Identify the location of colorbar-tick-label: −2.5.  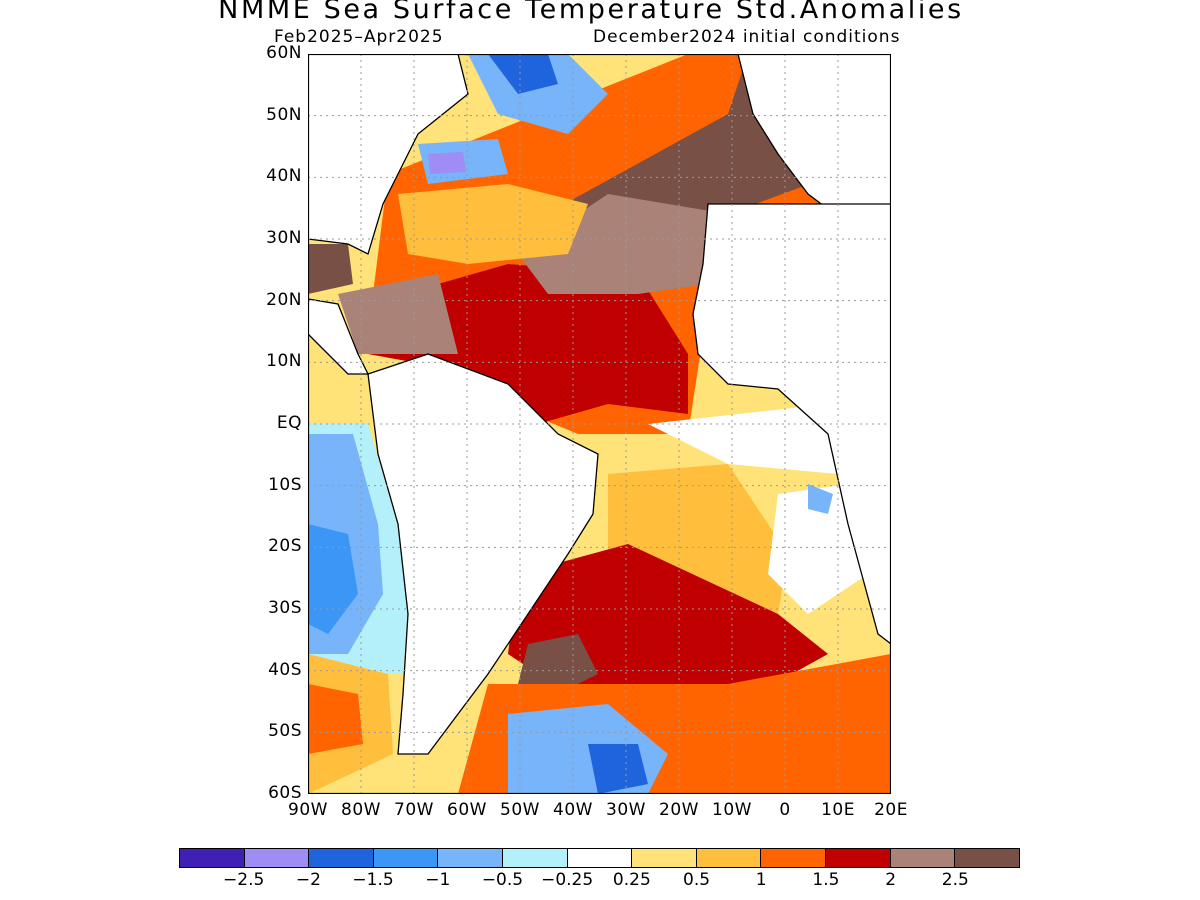
(244, 880).